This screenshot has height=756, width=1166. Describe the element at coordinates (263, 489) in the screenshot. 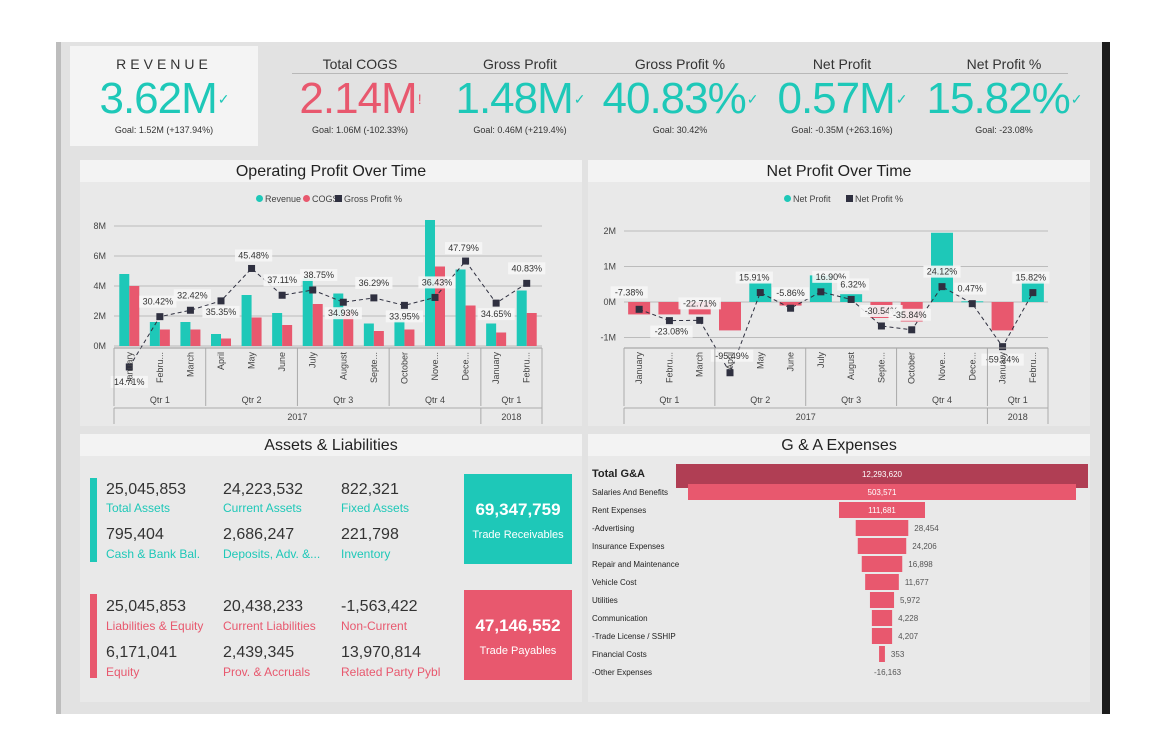

I see `current-assets-value: 24,223,532` at that location.